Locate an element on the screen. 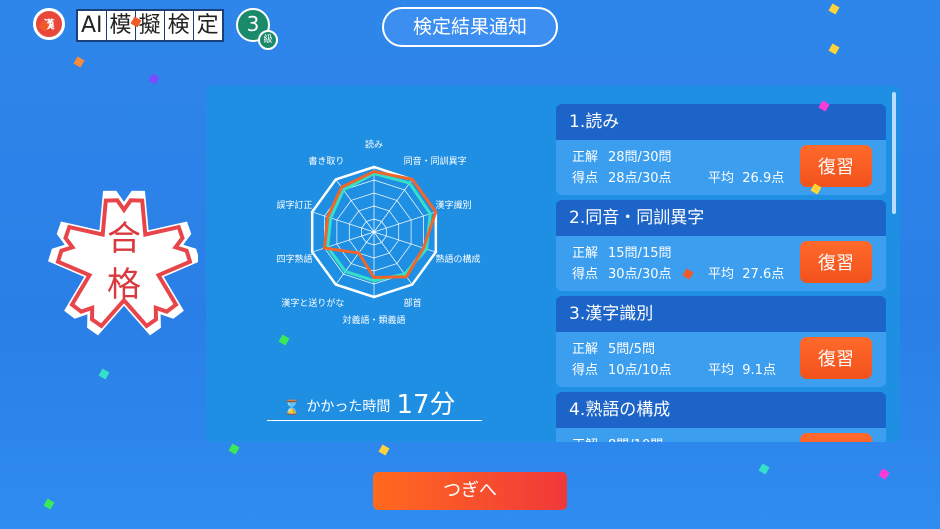 This screenshot has height=529, width=940. section-title: 1.読み is located at coordinates (721, 122).